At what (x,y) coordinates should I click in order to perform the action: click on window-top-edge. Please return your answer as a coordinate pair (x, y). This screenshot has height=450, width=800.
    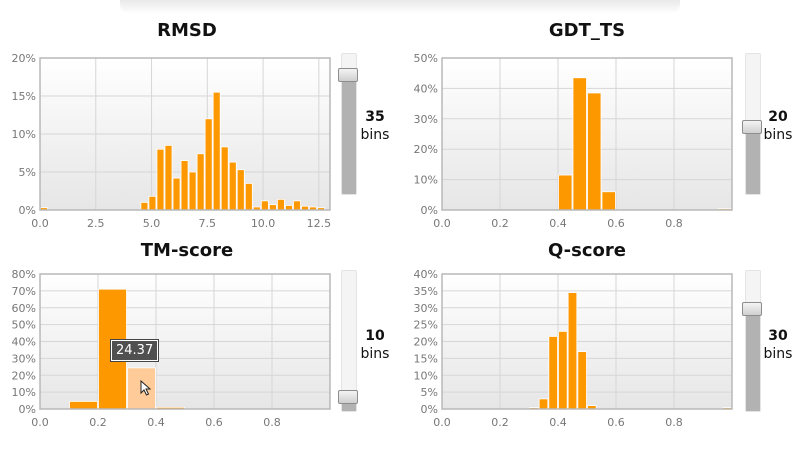
    Looking at the image, I should click on (400, 7).